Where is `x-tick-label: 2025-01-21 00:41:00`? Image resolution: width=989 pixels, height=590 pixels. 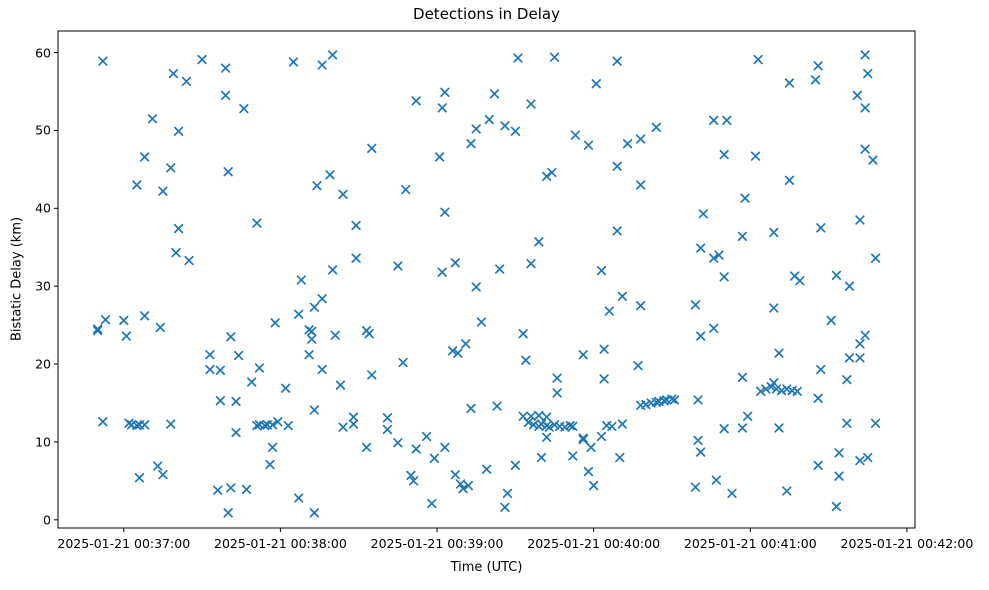 x-tick-label: 2025-01-21 00:41:00 is located at coordinates (750, 543).